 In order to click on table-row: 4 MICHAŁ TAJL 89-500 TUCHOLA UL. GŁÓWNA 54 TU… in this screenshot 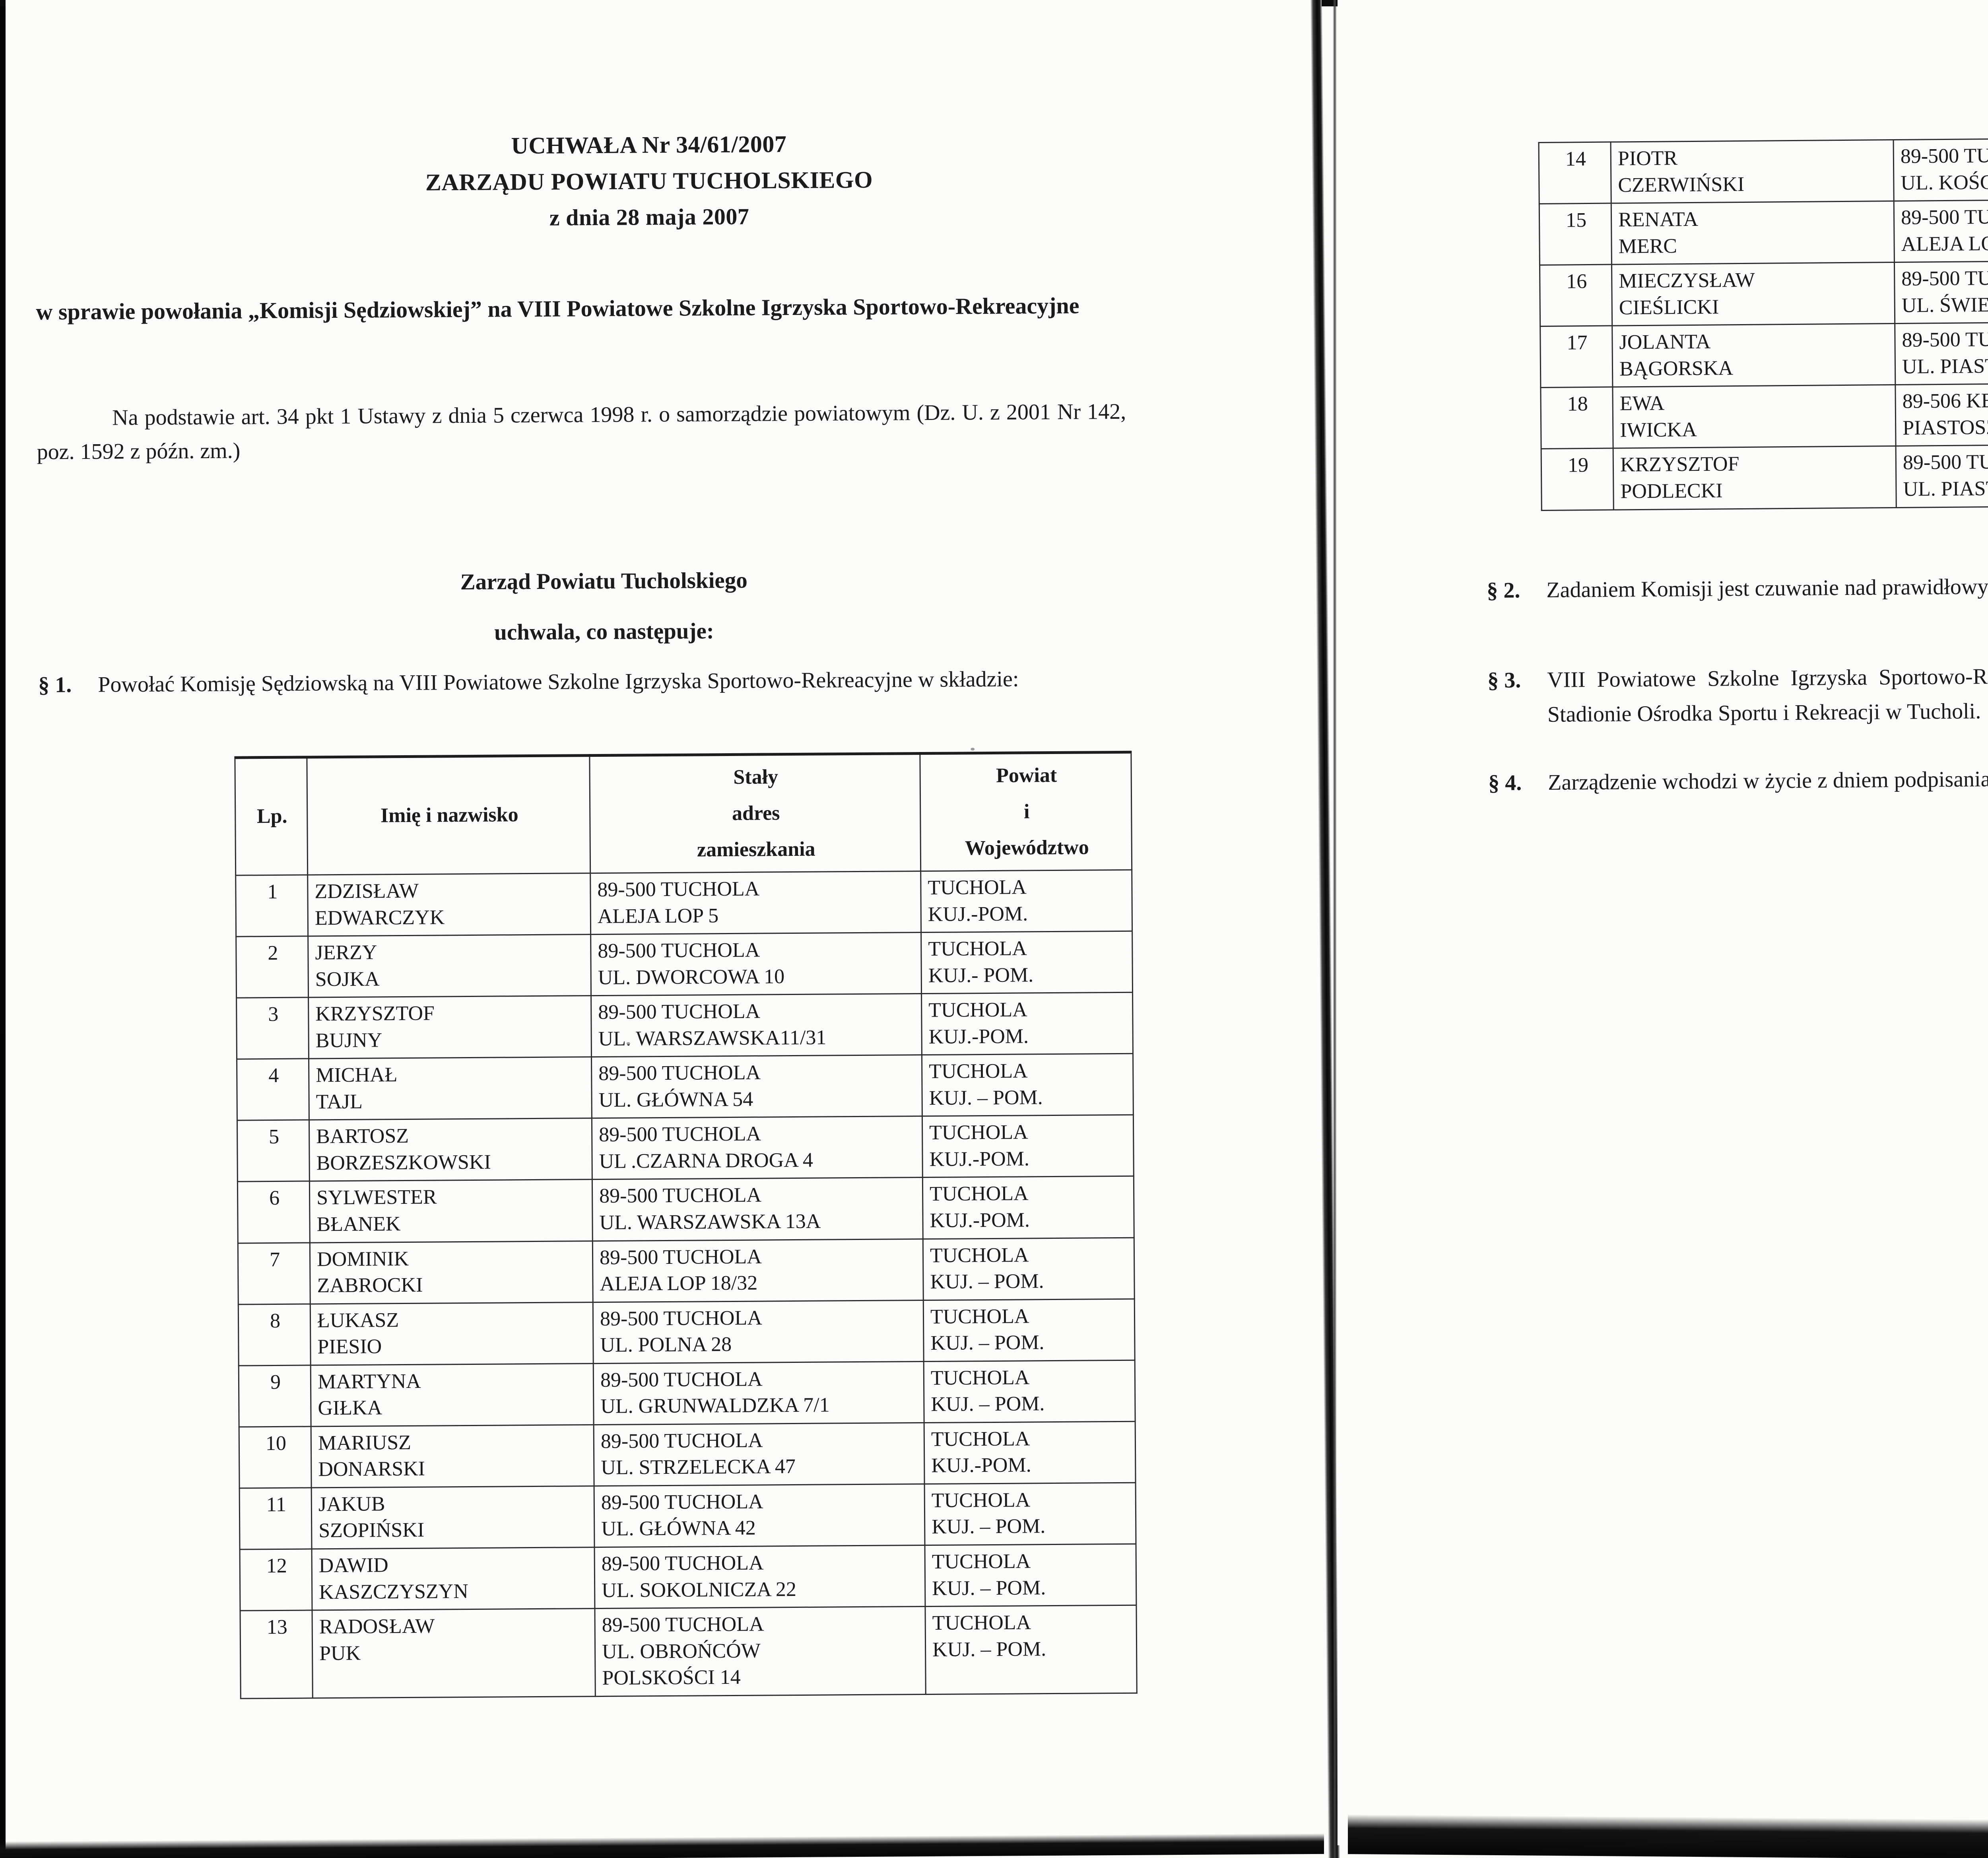, I will do `click(685, 1087)`.